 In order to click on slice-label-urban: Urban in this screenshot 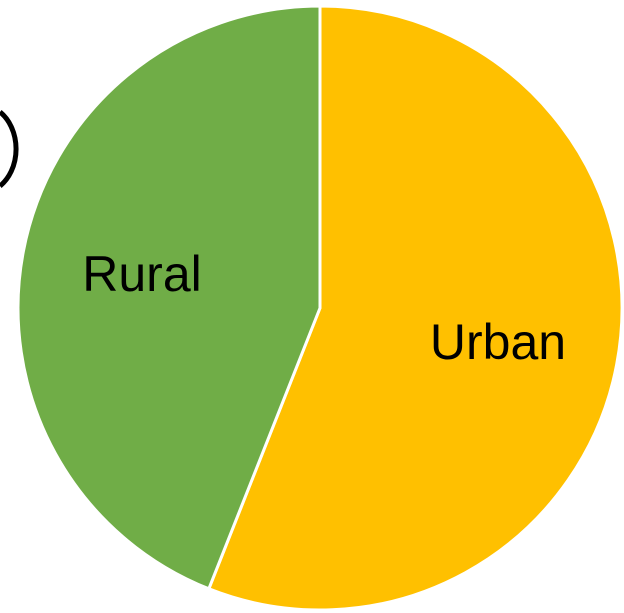, I will do `click(498, 342)`.